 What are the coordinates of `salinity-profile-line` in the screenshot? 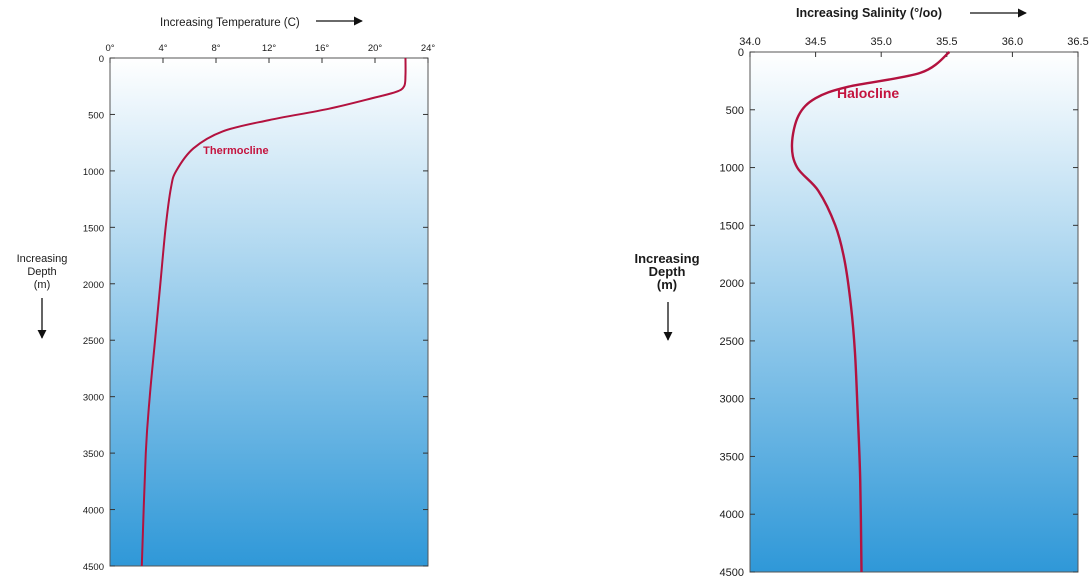 It's located at (870, 312).